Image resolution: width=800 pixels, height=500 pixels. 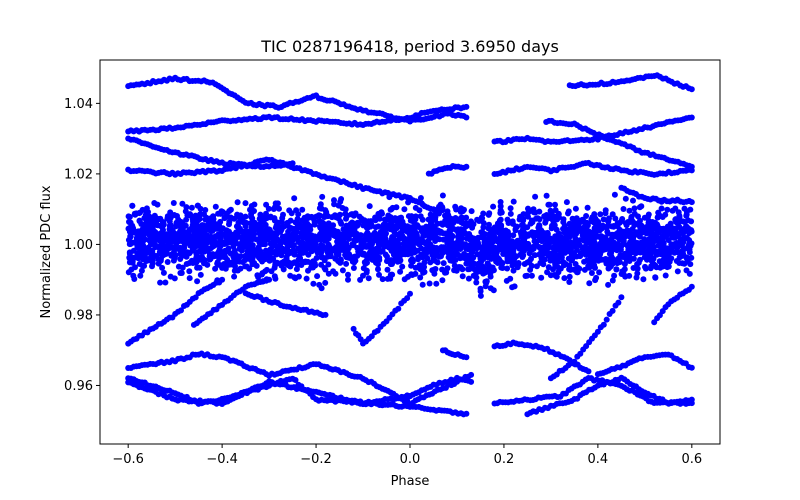 What do you see at coordinates (409, 46) in the screenshot?
I see `chart-title: TIC 0287196418, period 3.6950 days` at bounding box center [409, 46].